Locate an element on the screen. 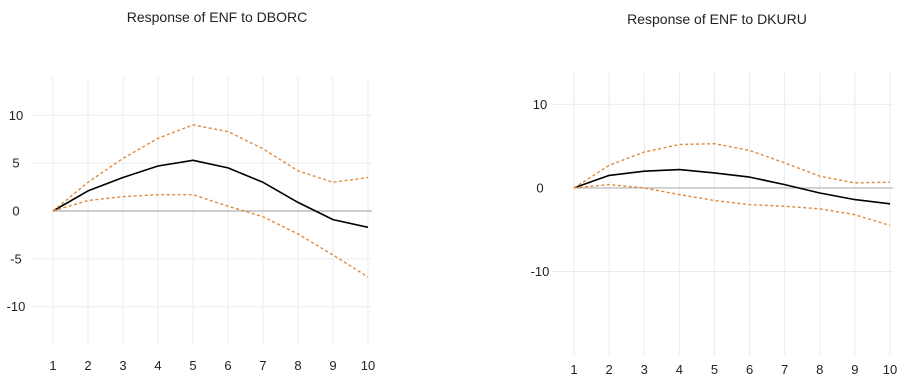  series-line-lower-band-dborc is located at coordinates (210, 236).